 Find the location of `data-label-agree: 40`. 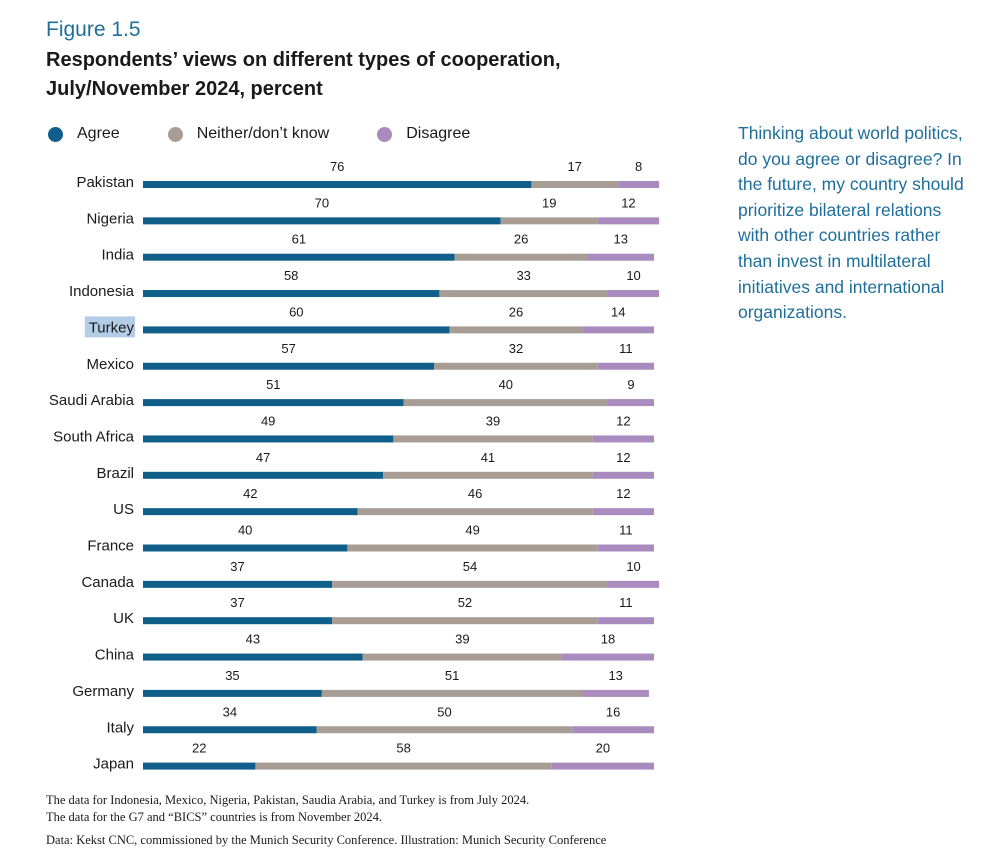

data-label-agree: 40 is located at coordinates (245, 530).